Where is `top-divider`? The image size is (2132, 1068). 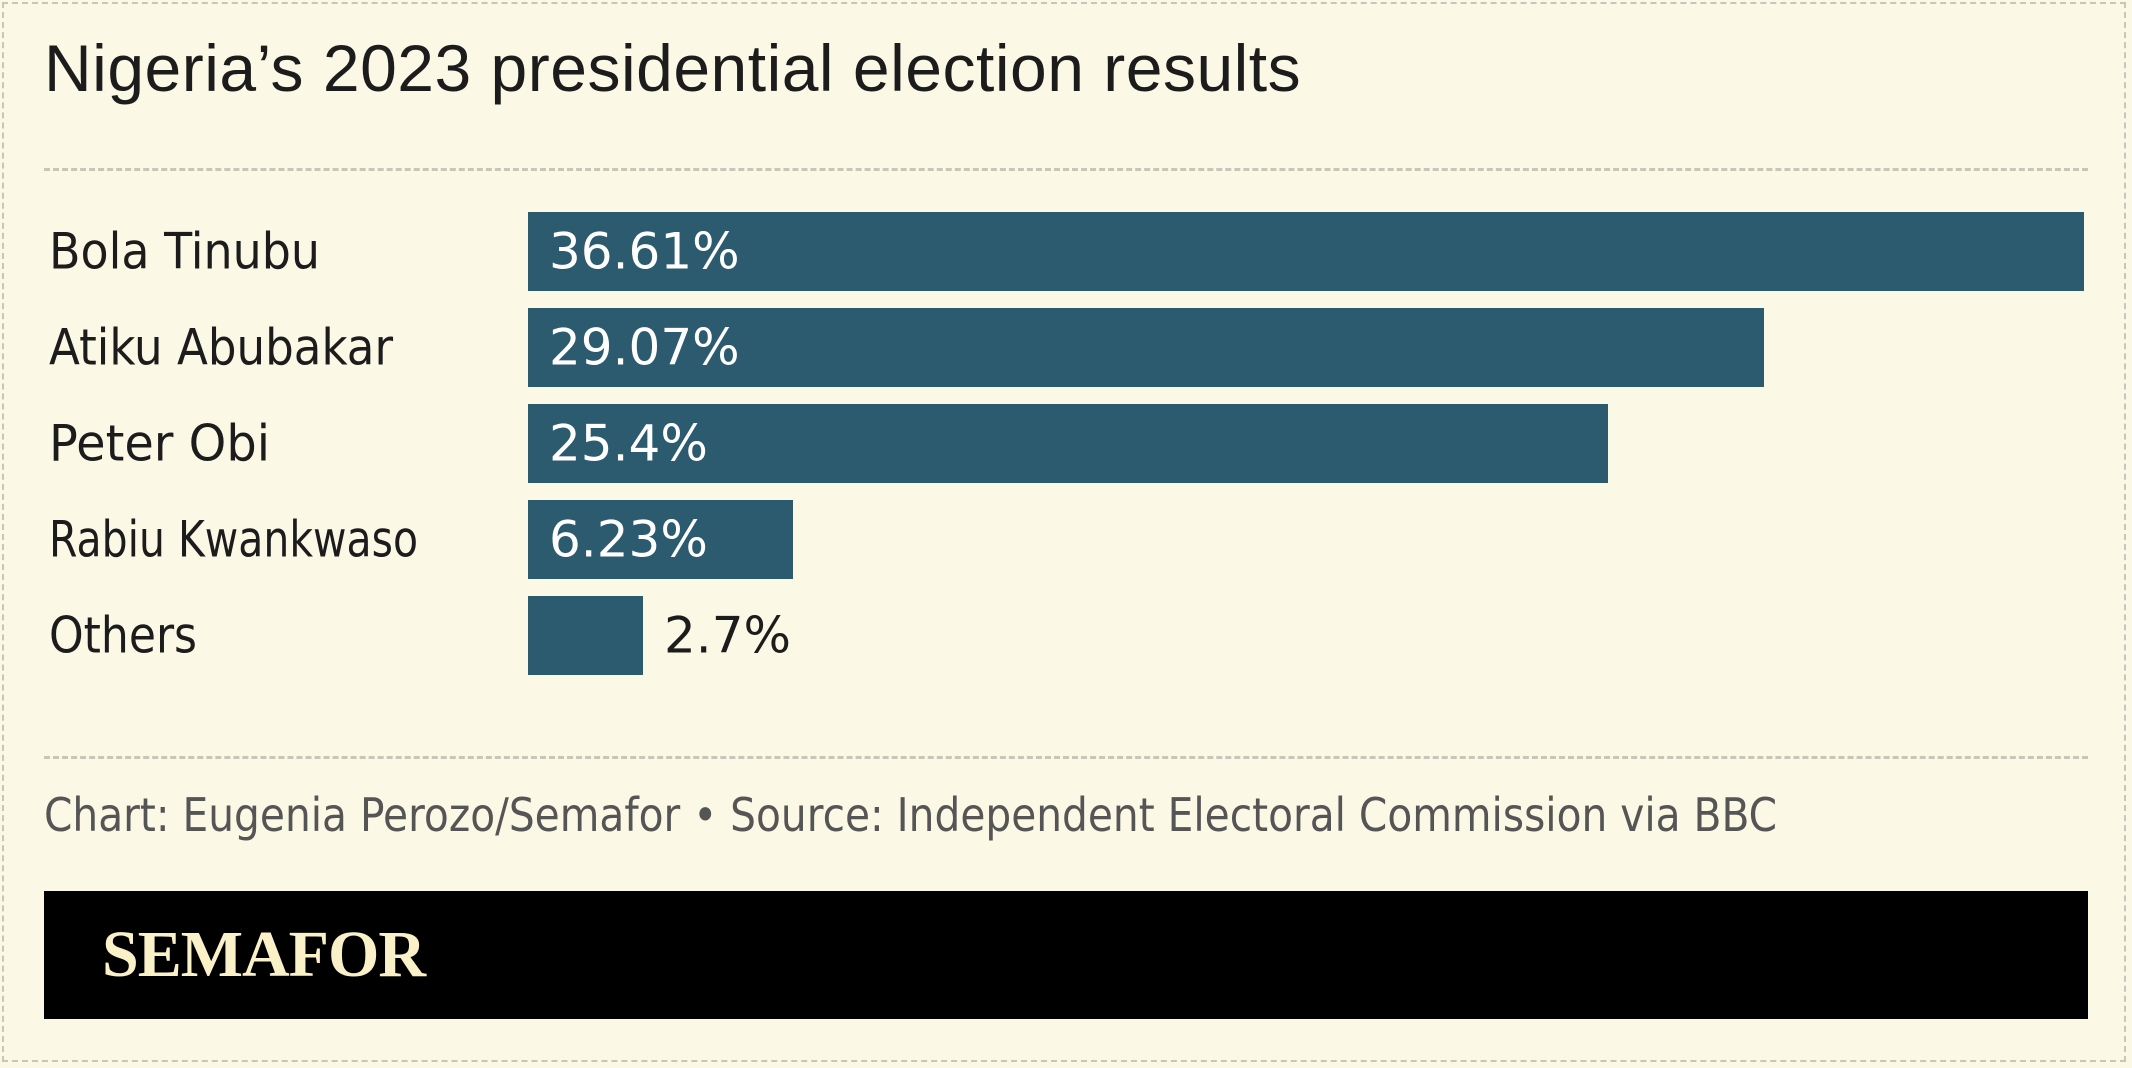
top-divider is located at coordinates (1066, 169).